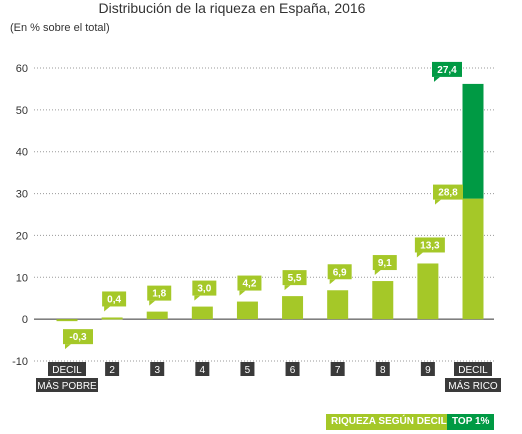 Image resolution: width=522 pixels, height=434 pixels. I want to click on data-label-decil-8-text: 9,1, so click(385, 263).